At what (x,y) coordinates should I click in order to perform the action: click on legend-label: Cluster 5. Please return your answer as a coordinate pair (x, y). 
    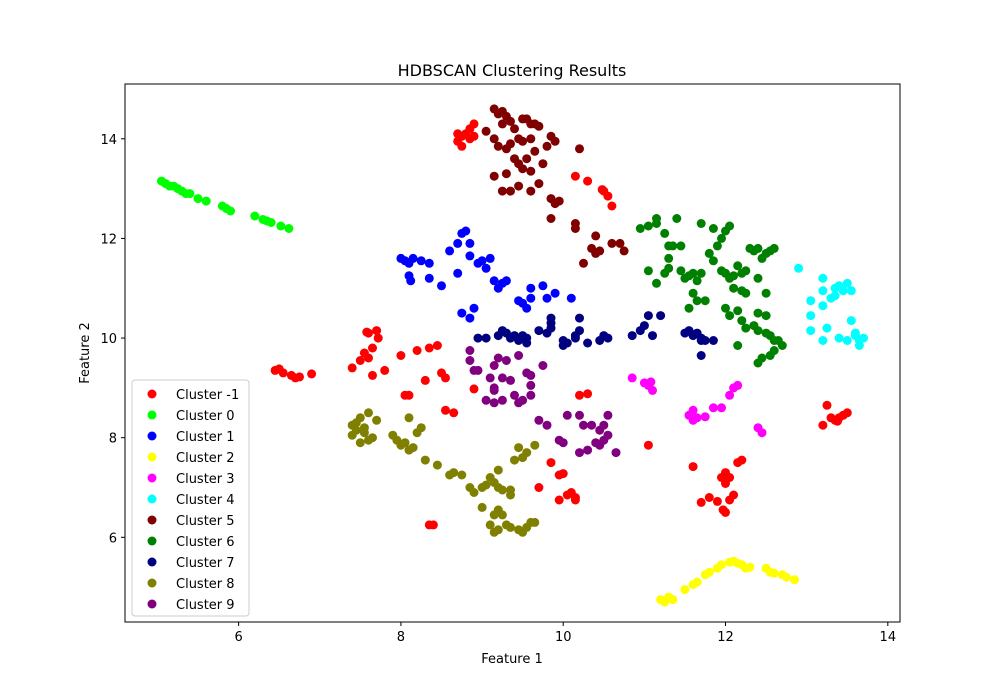
    Looking at the image, I should click on (205, 521).